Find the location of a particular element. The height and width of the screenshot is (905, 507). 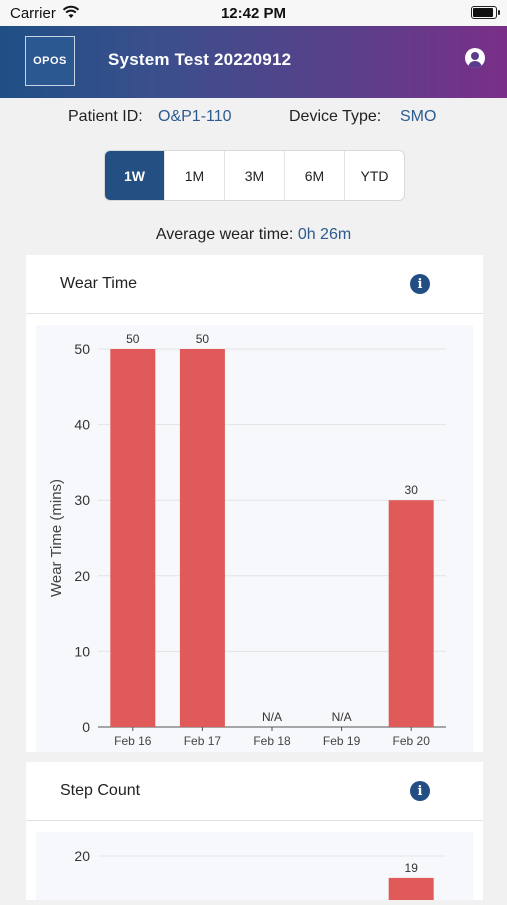

y-tick-label: 0 is located at coordinates (86, 727).